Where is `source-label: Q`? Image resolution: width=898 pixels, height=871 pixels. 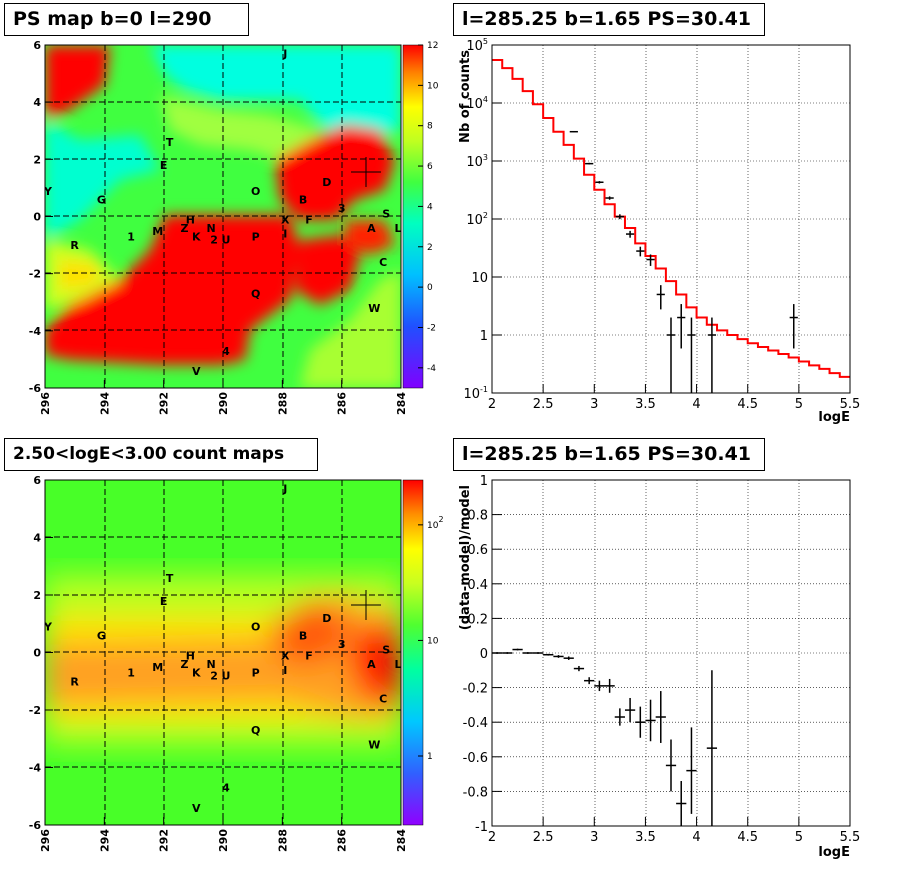
source-label: Q is located at coordinates (255, 294).